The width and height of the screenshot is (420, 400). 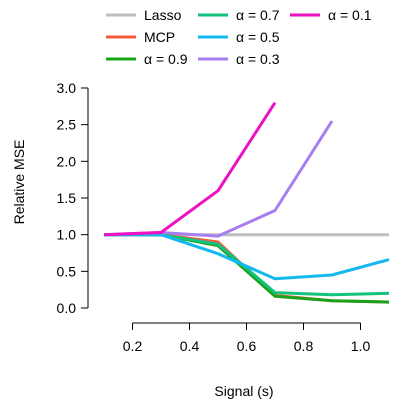 I want to click on legend-label-0-7: α = 0.7, so click(x=258, y=15).